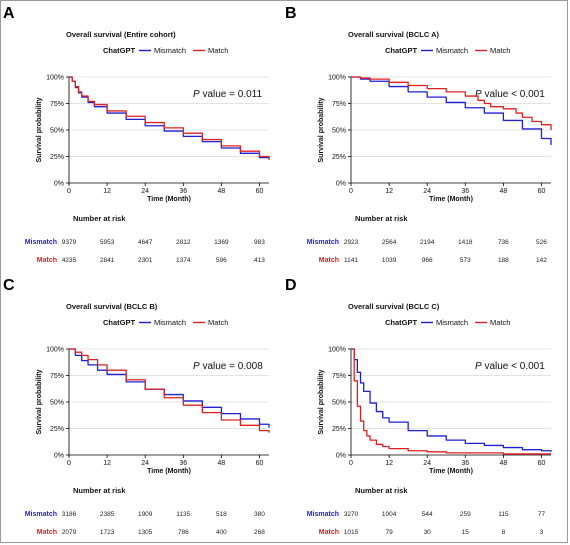  Describe the element at coordinates (231, 94) in the screenshot. I see `p-value-text: value = 0.011` at that location.